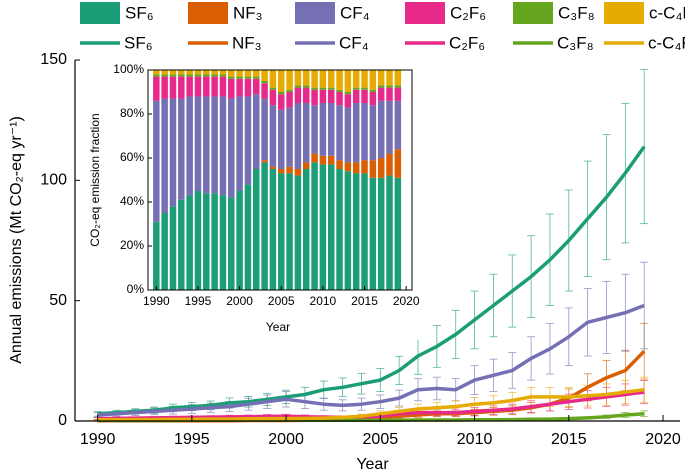  Describe the element at coordinates (468, 12) in the screenshot. I see `legend-label: C₂F₆` at that location.